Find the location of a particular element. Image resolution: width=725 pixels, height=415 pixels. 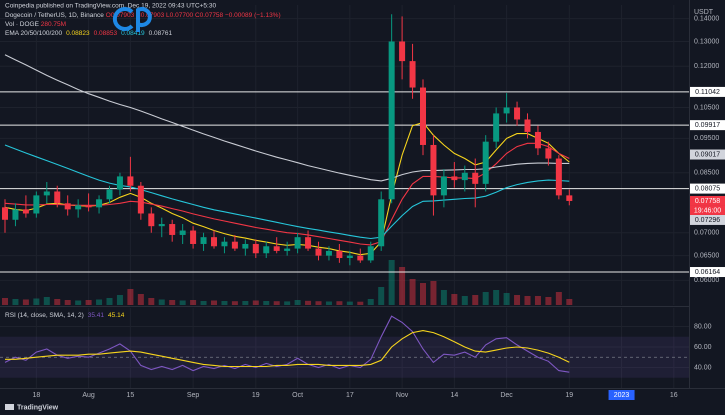

footer-logo: TradingView is located at coordinates (32, 407).